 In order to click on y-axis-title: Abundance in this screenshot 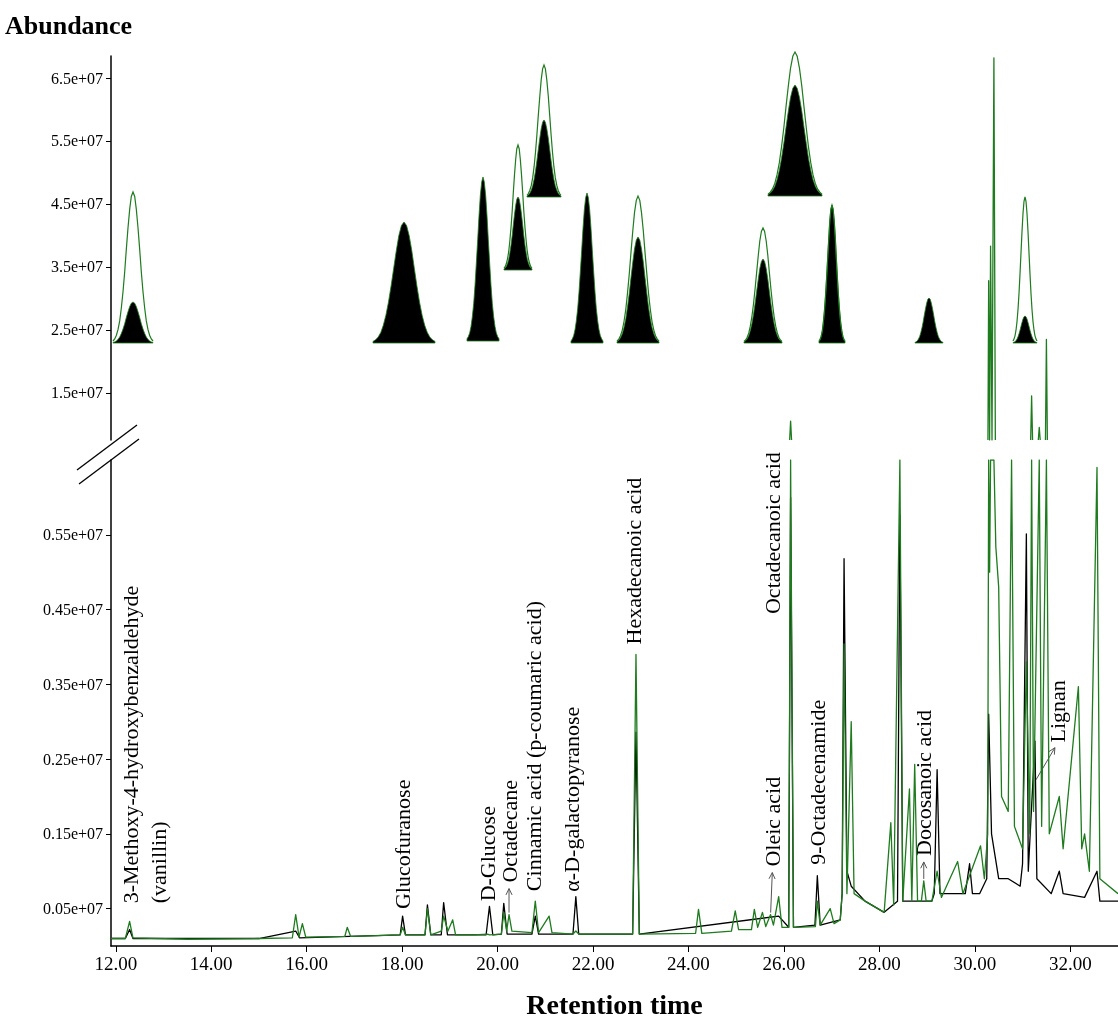, I will do `click(69, 25)`.